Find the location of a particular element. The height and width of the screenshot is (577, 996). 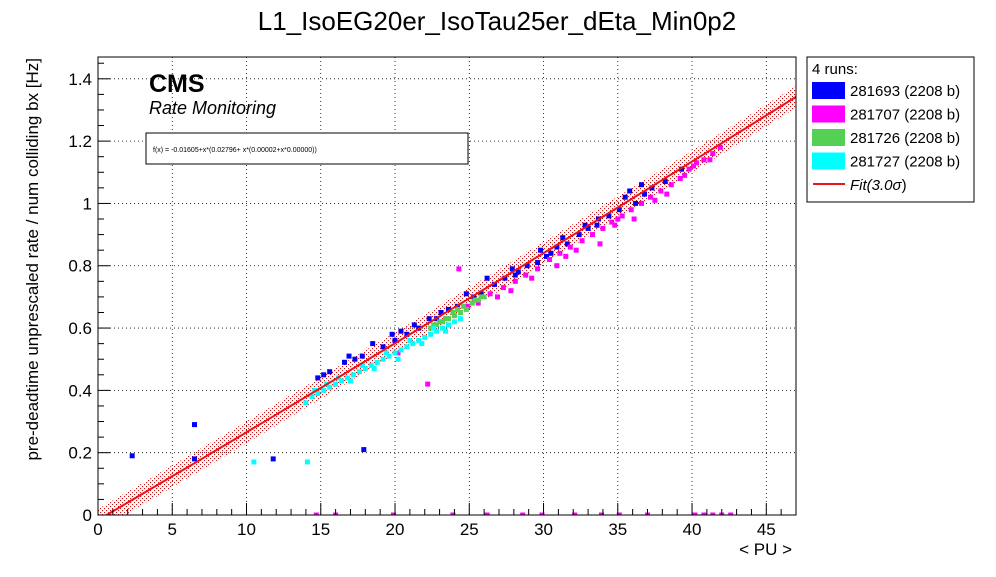

x-tick-label: 45 is located at coordinates (766, 529).